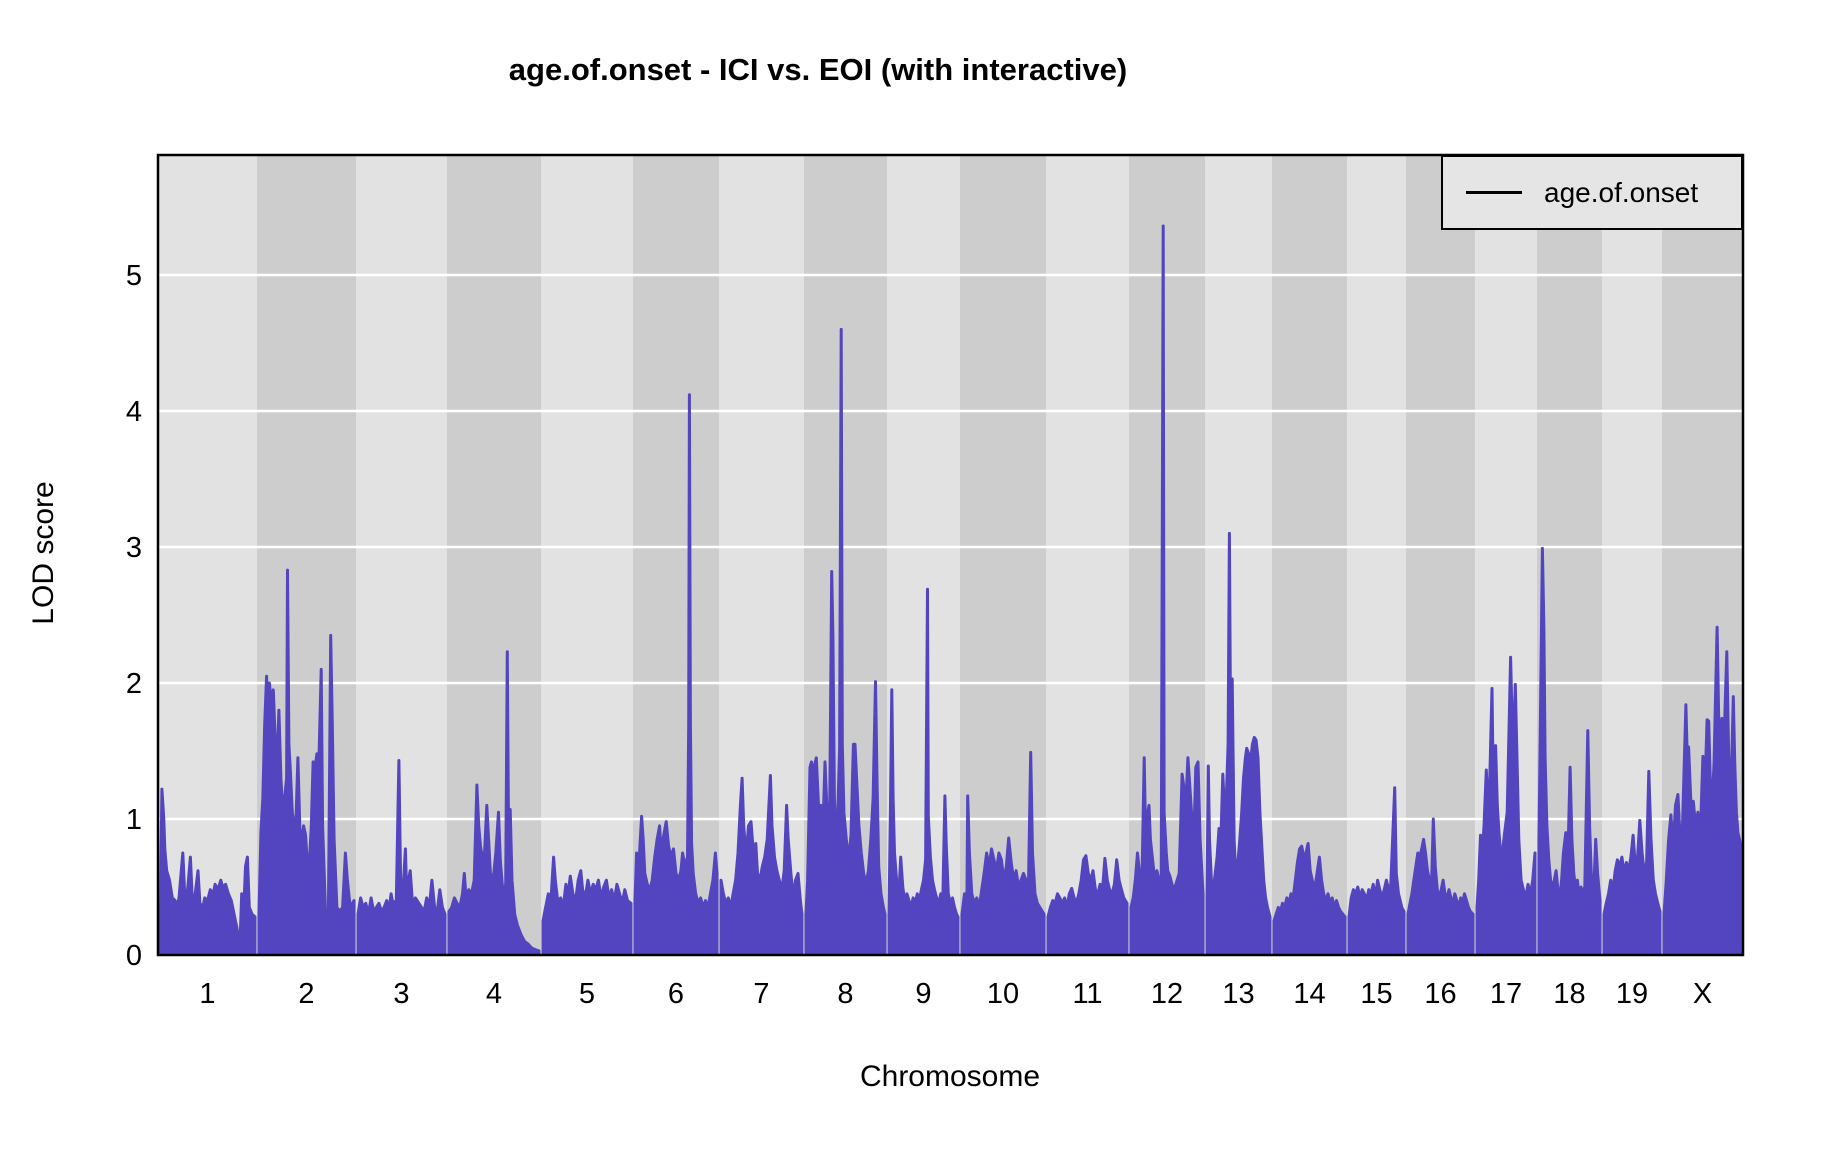 This screenshot has height=1152, width=1824. What do you see at coordinates (1569, 994) in the screenshot?
I see `chromosome-label-18: 18` at bounding box center [1569, 994].